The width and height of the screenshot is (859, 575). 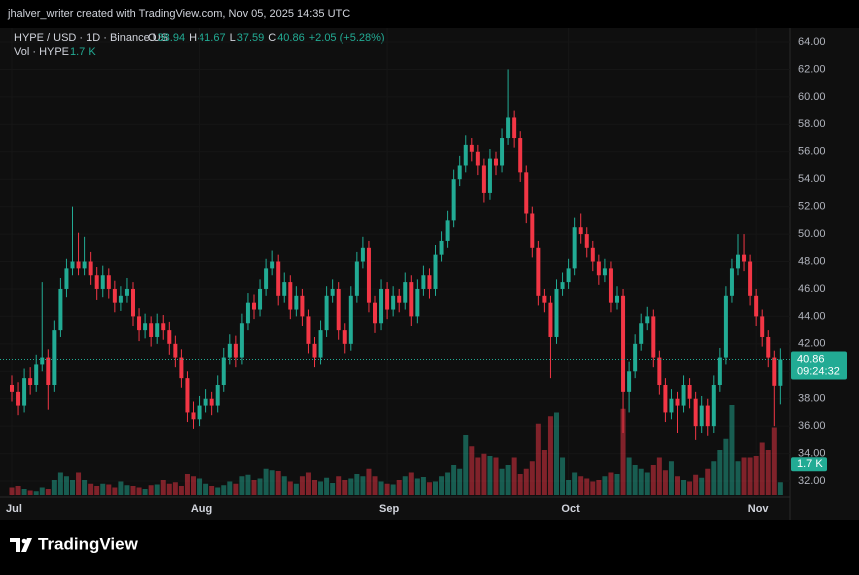 I want to click on ohlc-letter: L, so click(x=233, y=38).